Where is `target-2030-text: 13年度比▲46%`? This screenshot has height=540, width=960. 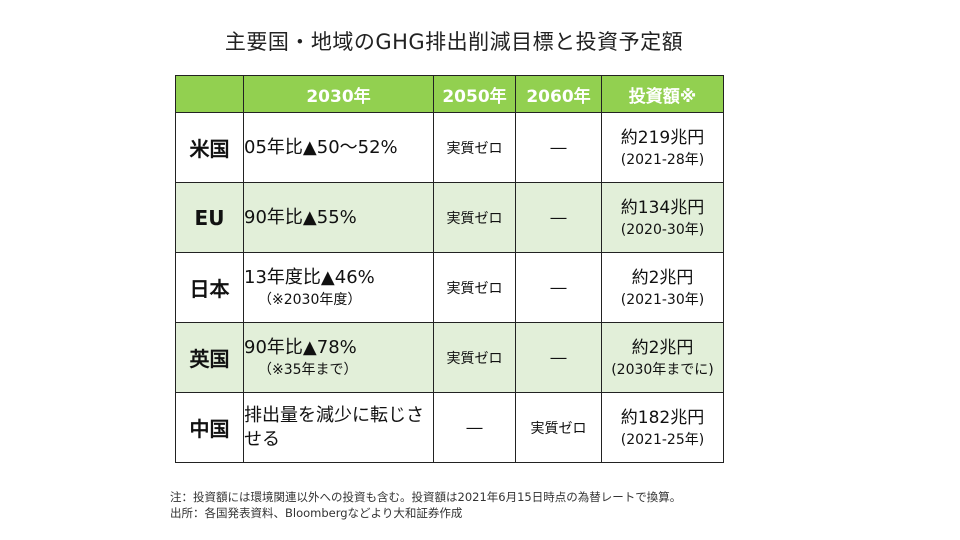
target-2030-text: 13年度比▲46% is located at coordinates (309, 277).